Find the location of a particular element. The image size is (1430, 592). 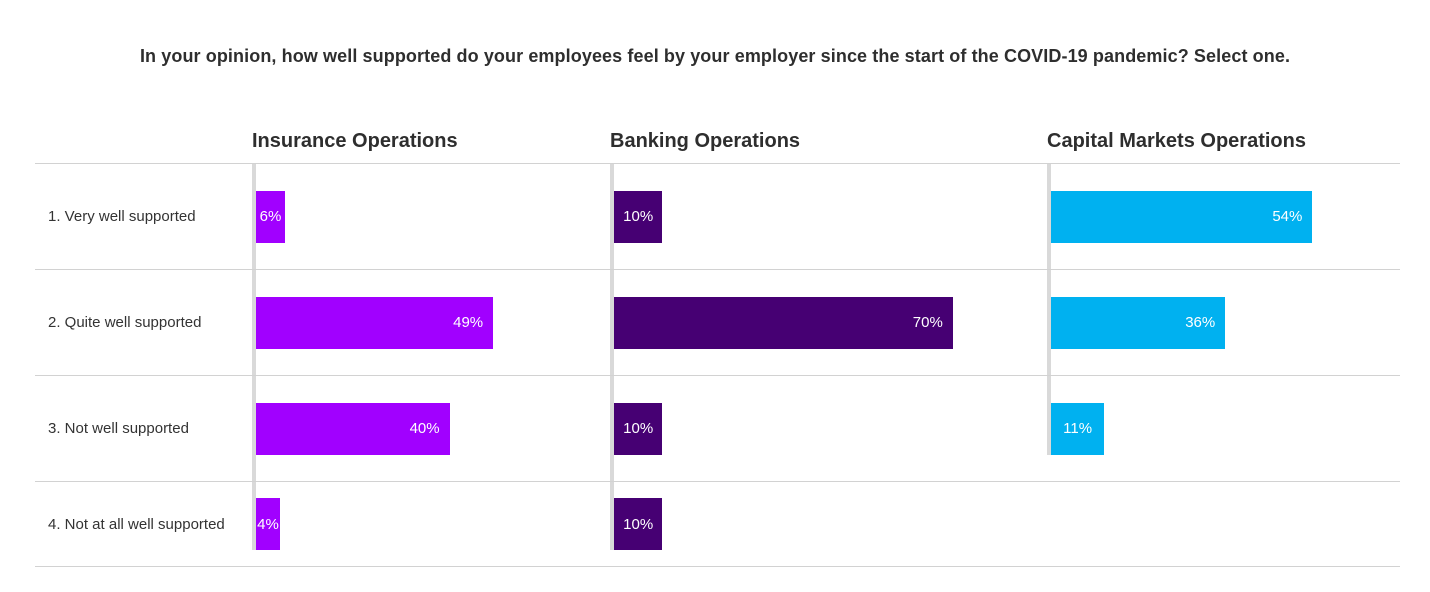

bar-insurance-operations: 4% is located at coordinates (268, 524).